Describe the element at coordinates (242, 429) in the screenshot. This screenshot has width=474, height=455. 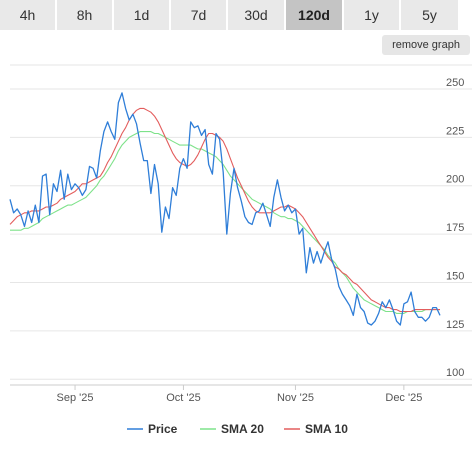
I see `legend-label-sma-20: SMA 20` at that location.